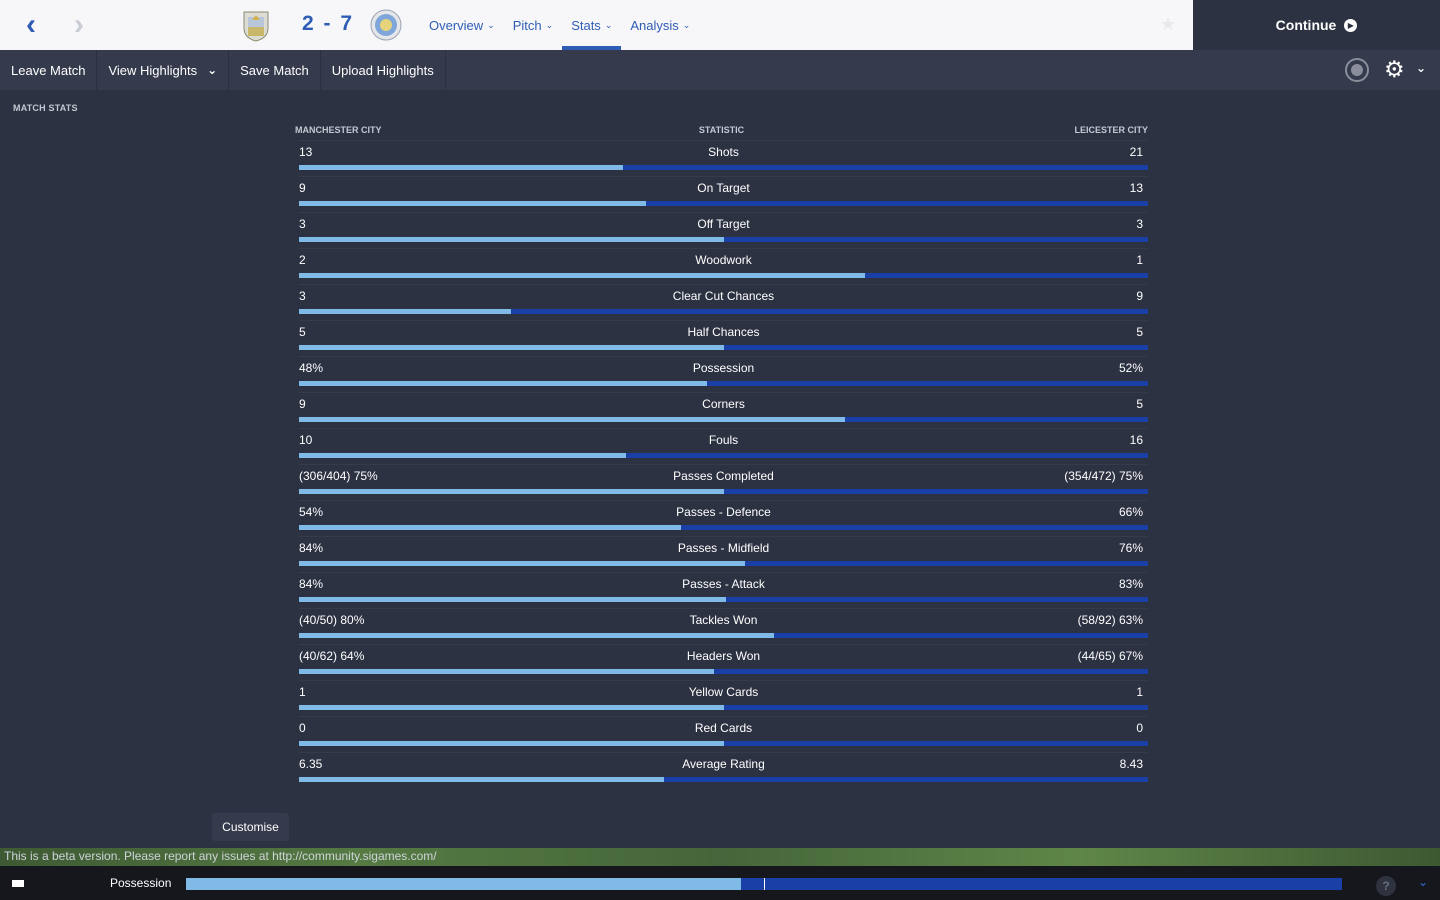  I want to click on home-value: (40/50) 80%, so click(332, 620).